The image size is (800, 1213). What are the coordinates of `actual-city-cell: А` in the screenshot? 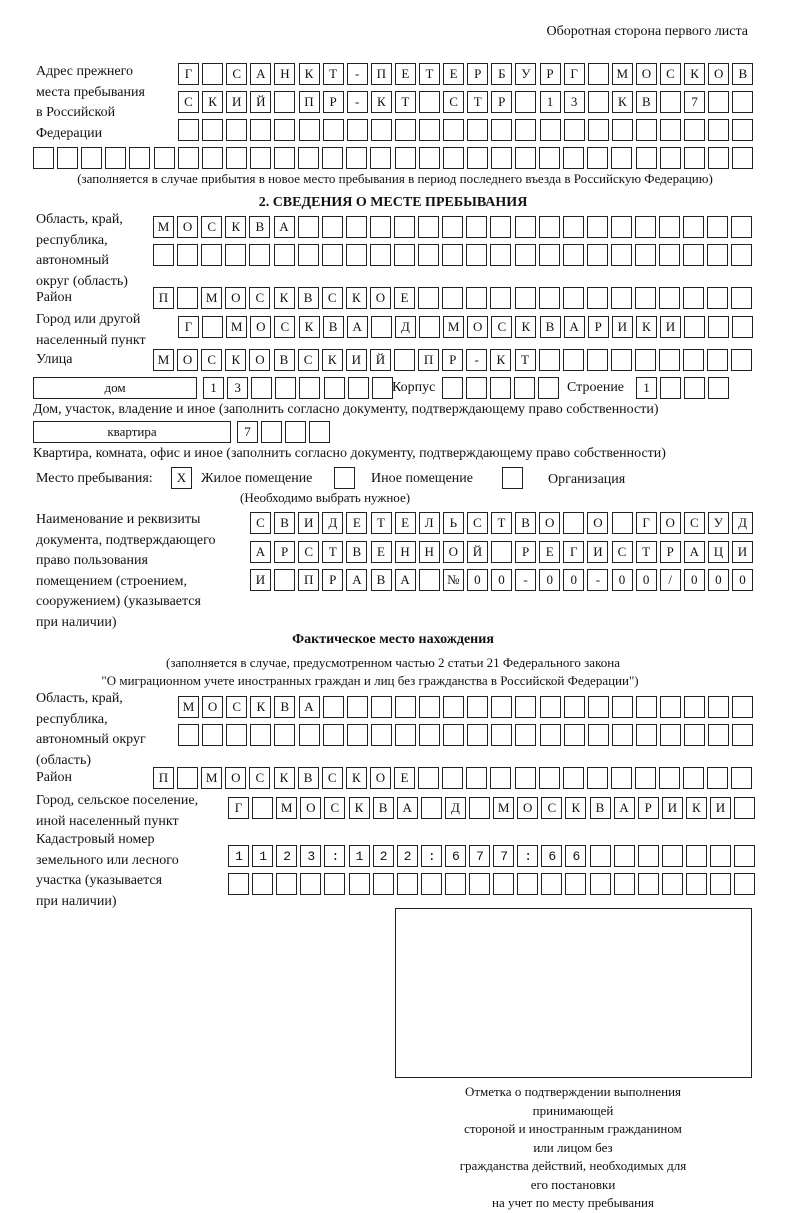 It's located at (407, 808).